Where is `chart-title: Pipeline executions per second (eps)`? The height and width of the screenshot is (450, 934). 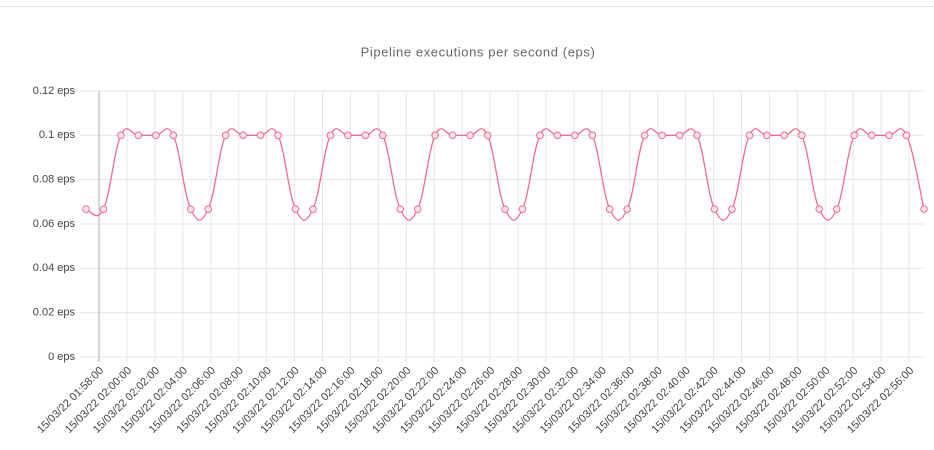
chart-title: Pipeline executions per second (eps) is located at coordinates (478, 51).